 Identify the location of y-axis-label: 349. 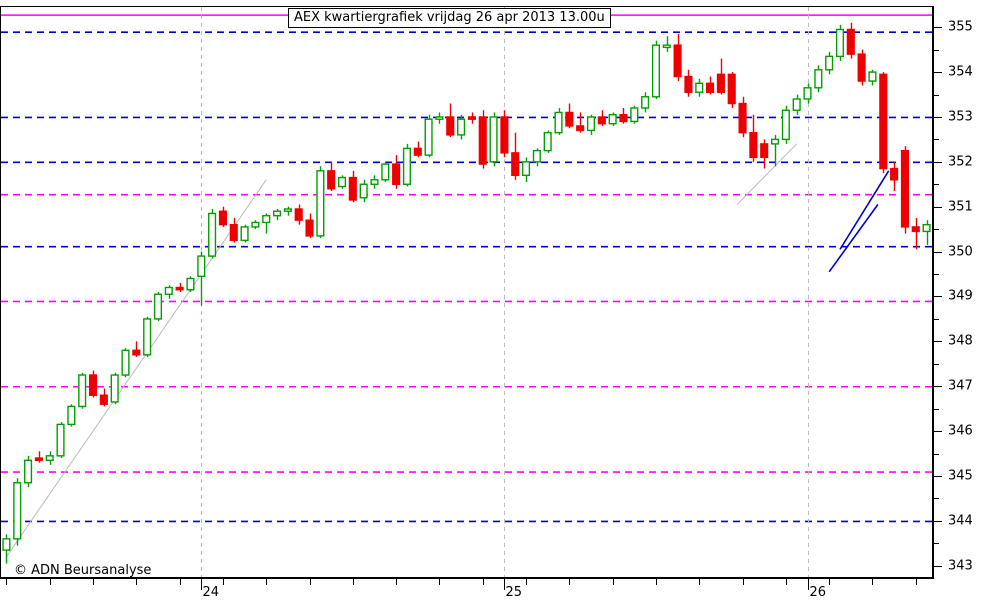
(960, 296).